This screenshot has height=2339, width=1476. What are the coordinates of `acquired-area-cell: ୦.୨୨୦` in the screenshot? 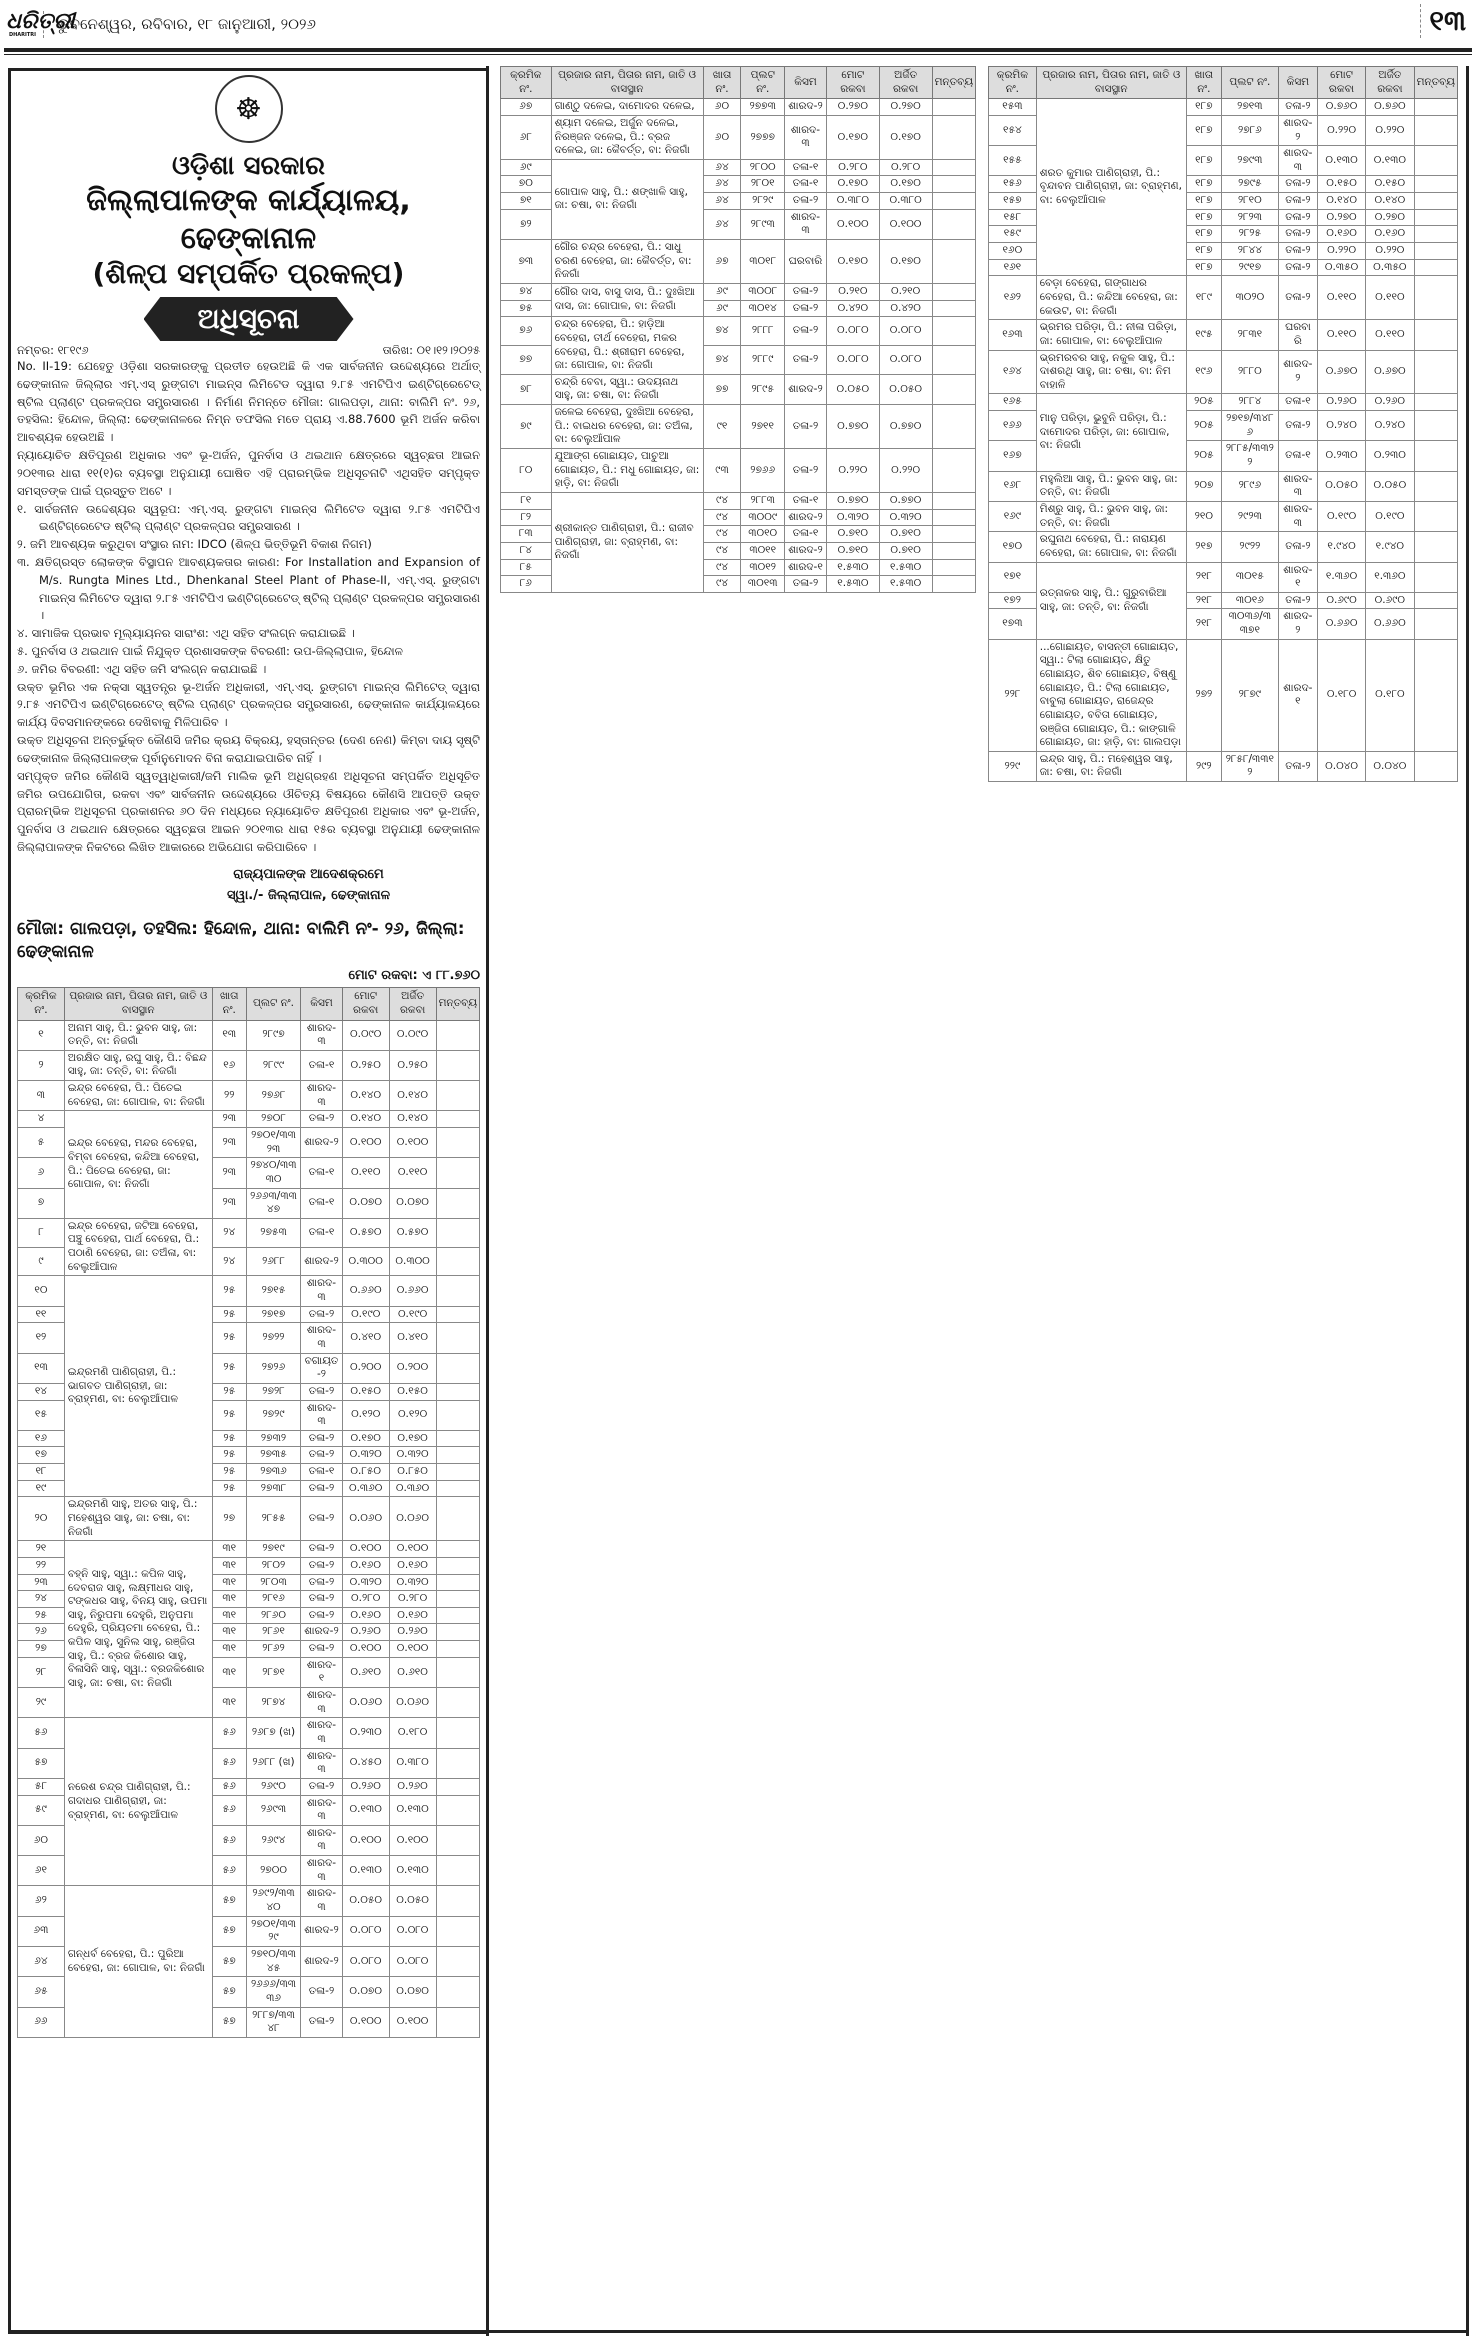 It's located at (1390, 251).